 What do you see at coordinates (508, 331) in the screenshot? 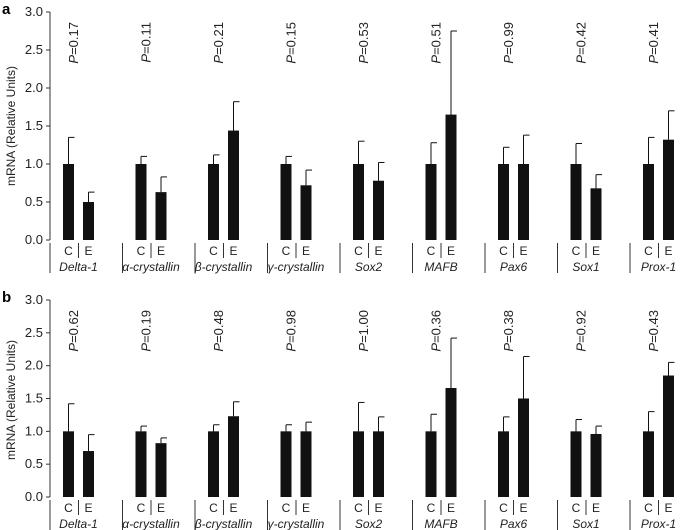
I see `p-value: P=0.38` at bounding box center [508, 331].